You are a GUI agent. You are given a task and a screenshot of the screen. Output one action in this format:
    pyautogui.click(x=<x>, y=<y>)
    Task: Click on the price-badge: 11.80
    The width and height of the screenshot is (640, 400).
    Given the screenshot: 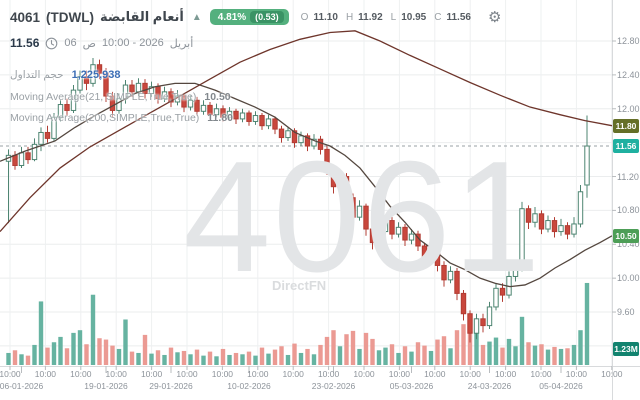 What is the action you would take?
    pyautogui.click(x=626, y=125)
    